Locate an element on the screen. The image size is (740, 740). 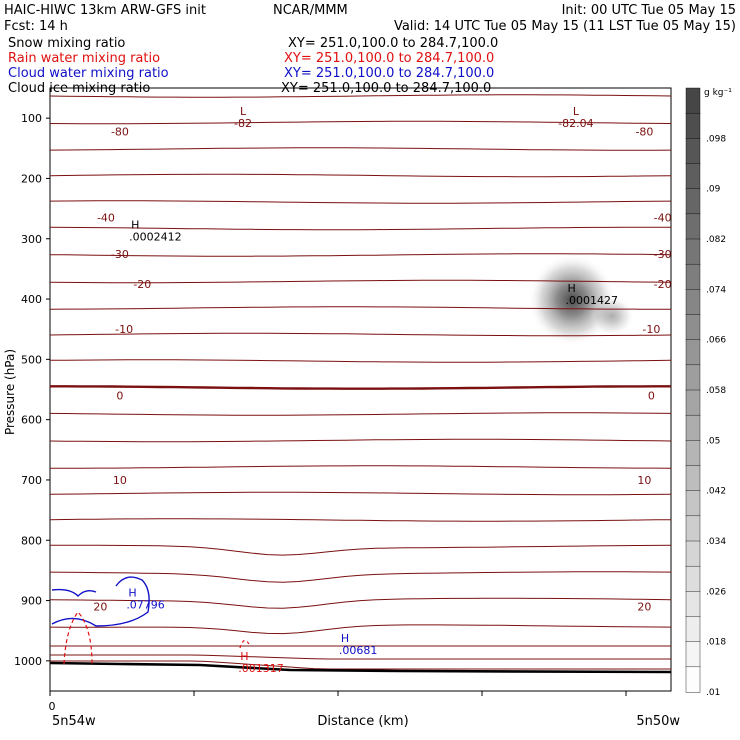
y-tick-label: 1000 is located at coordinates (28, 661).